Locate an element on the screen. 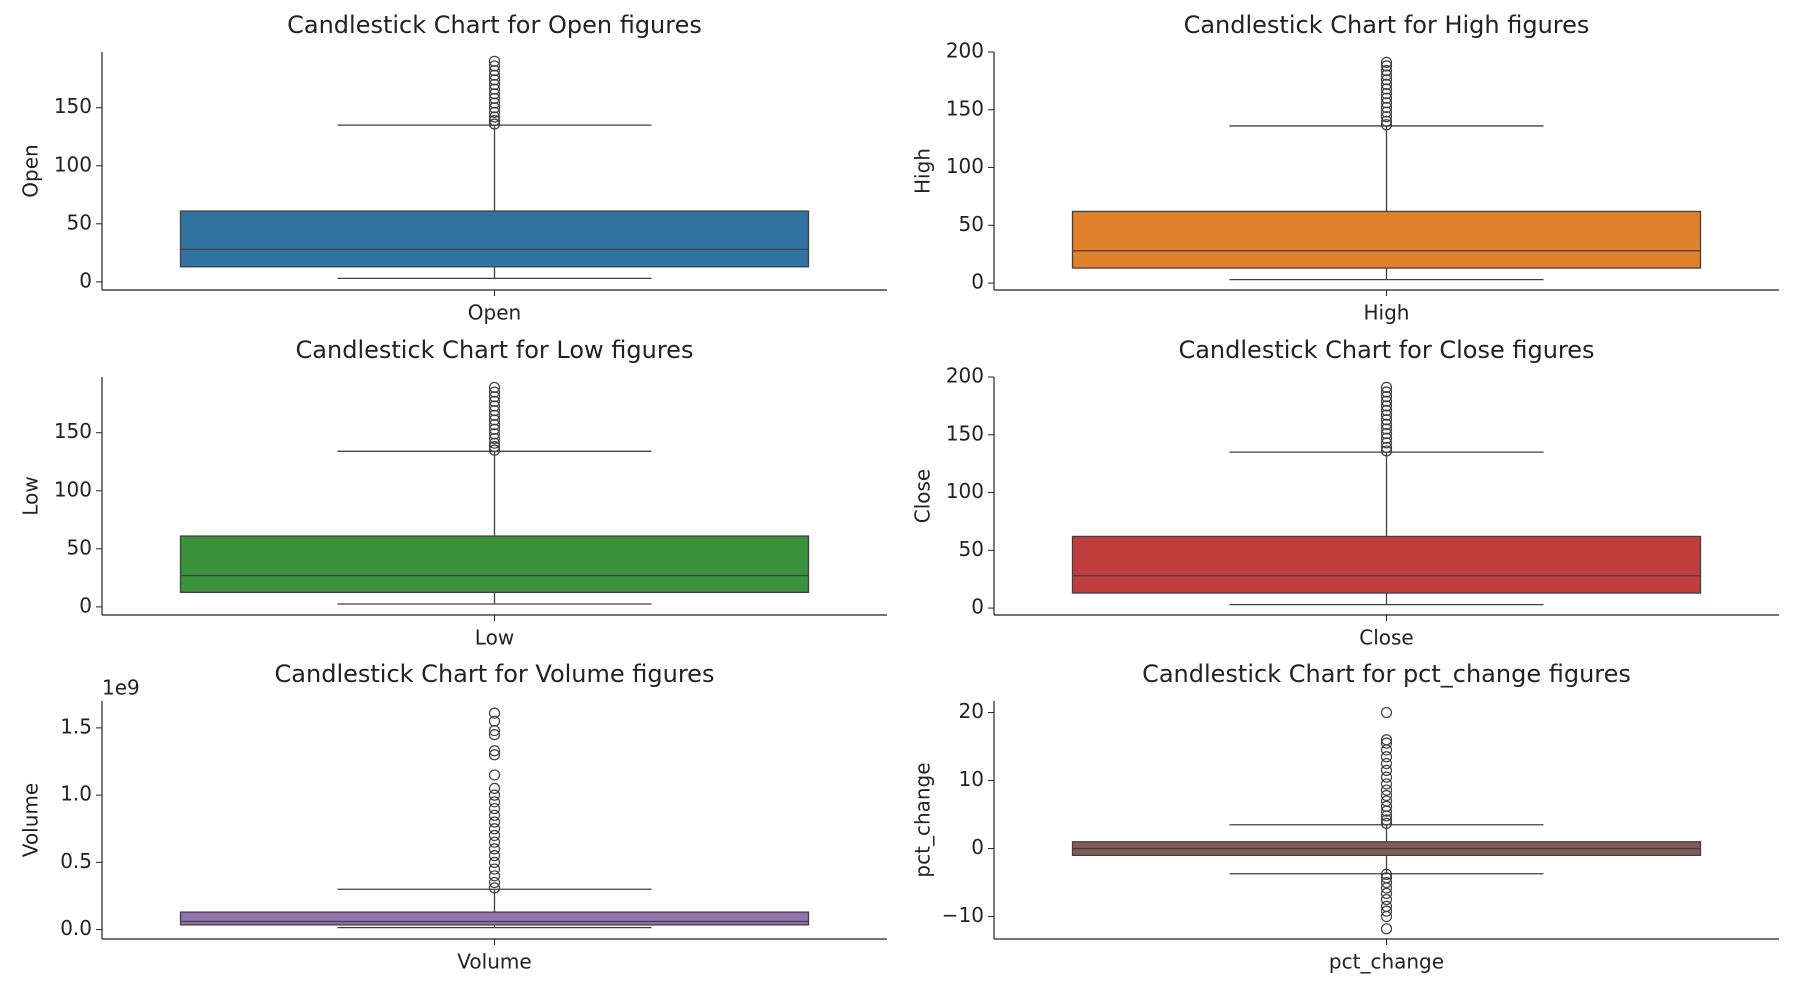 The image size is (1800, 1000). y-axis-label: pct_change is located at coordinates (923, 819).